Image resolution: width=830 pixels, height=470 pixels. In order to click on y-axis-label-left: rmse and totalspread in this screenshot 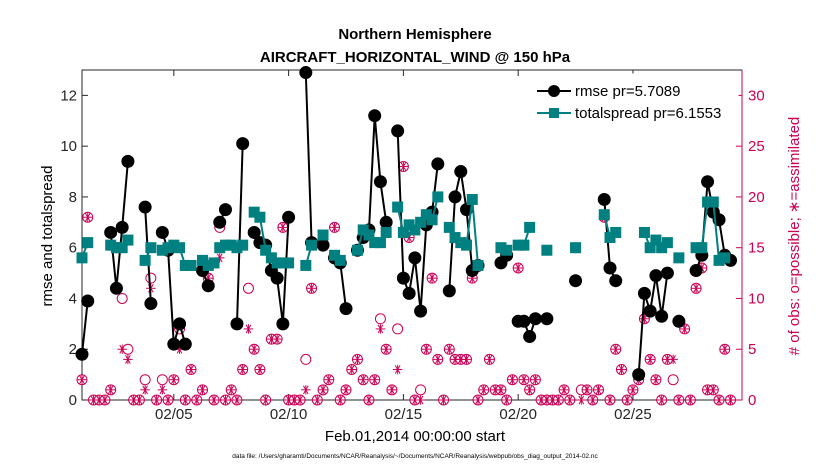, I will do `click(47, 236)`.